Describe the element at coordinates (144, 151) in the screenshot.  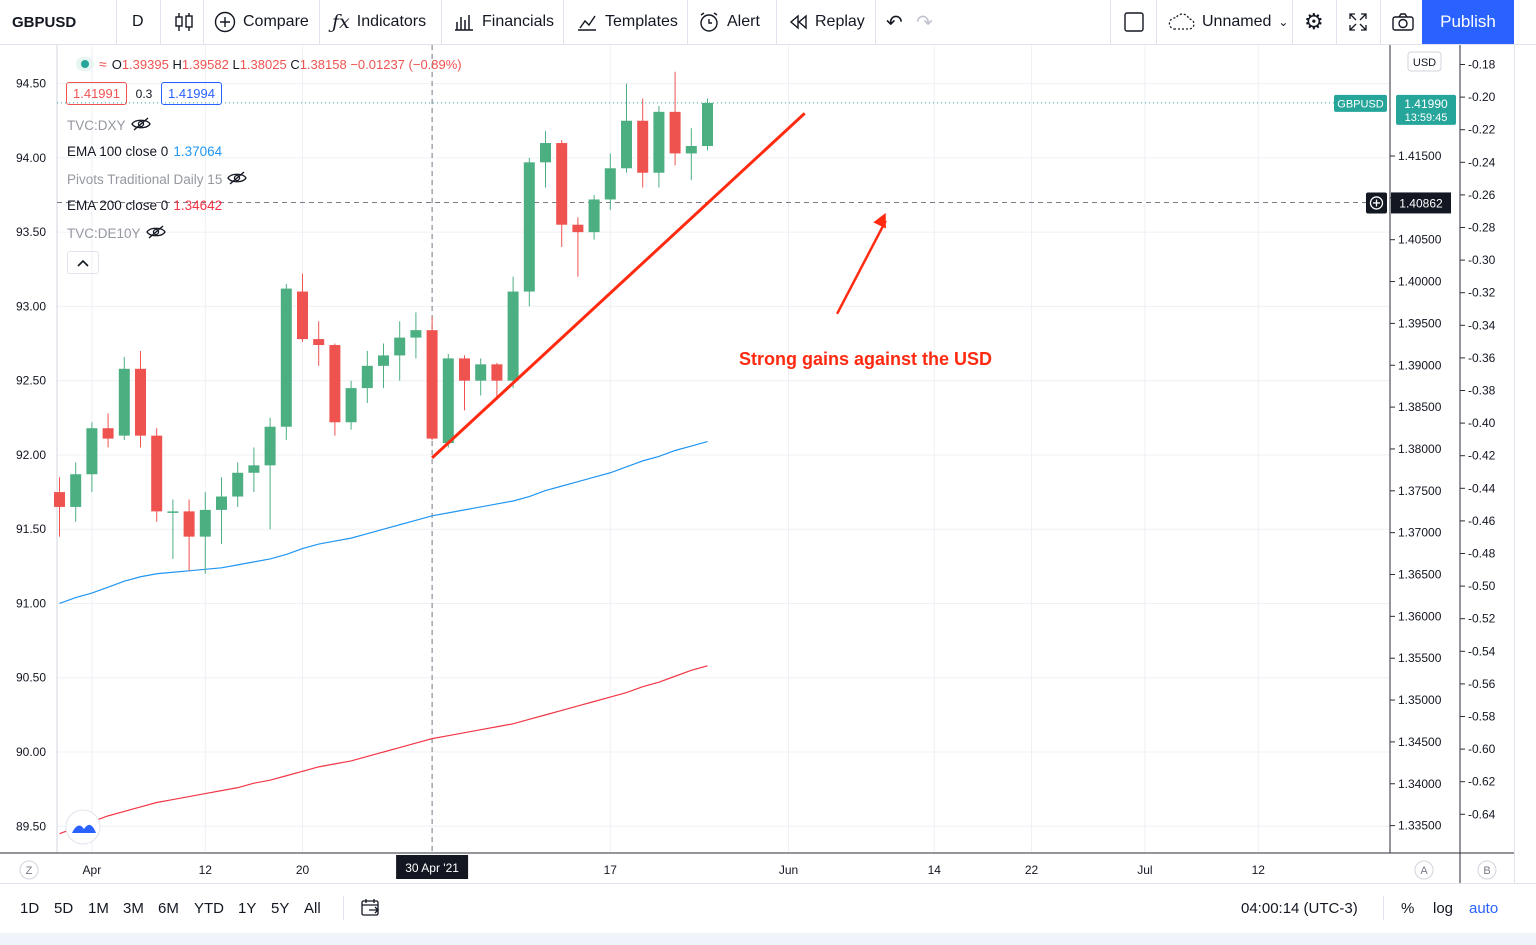
I see `indicator-ema100: EMA 100 close 0 1.37064` at that location.